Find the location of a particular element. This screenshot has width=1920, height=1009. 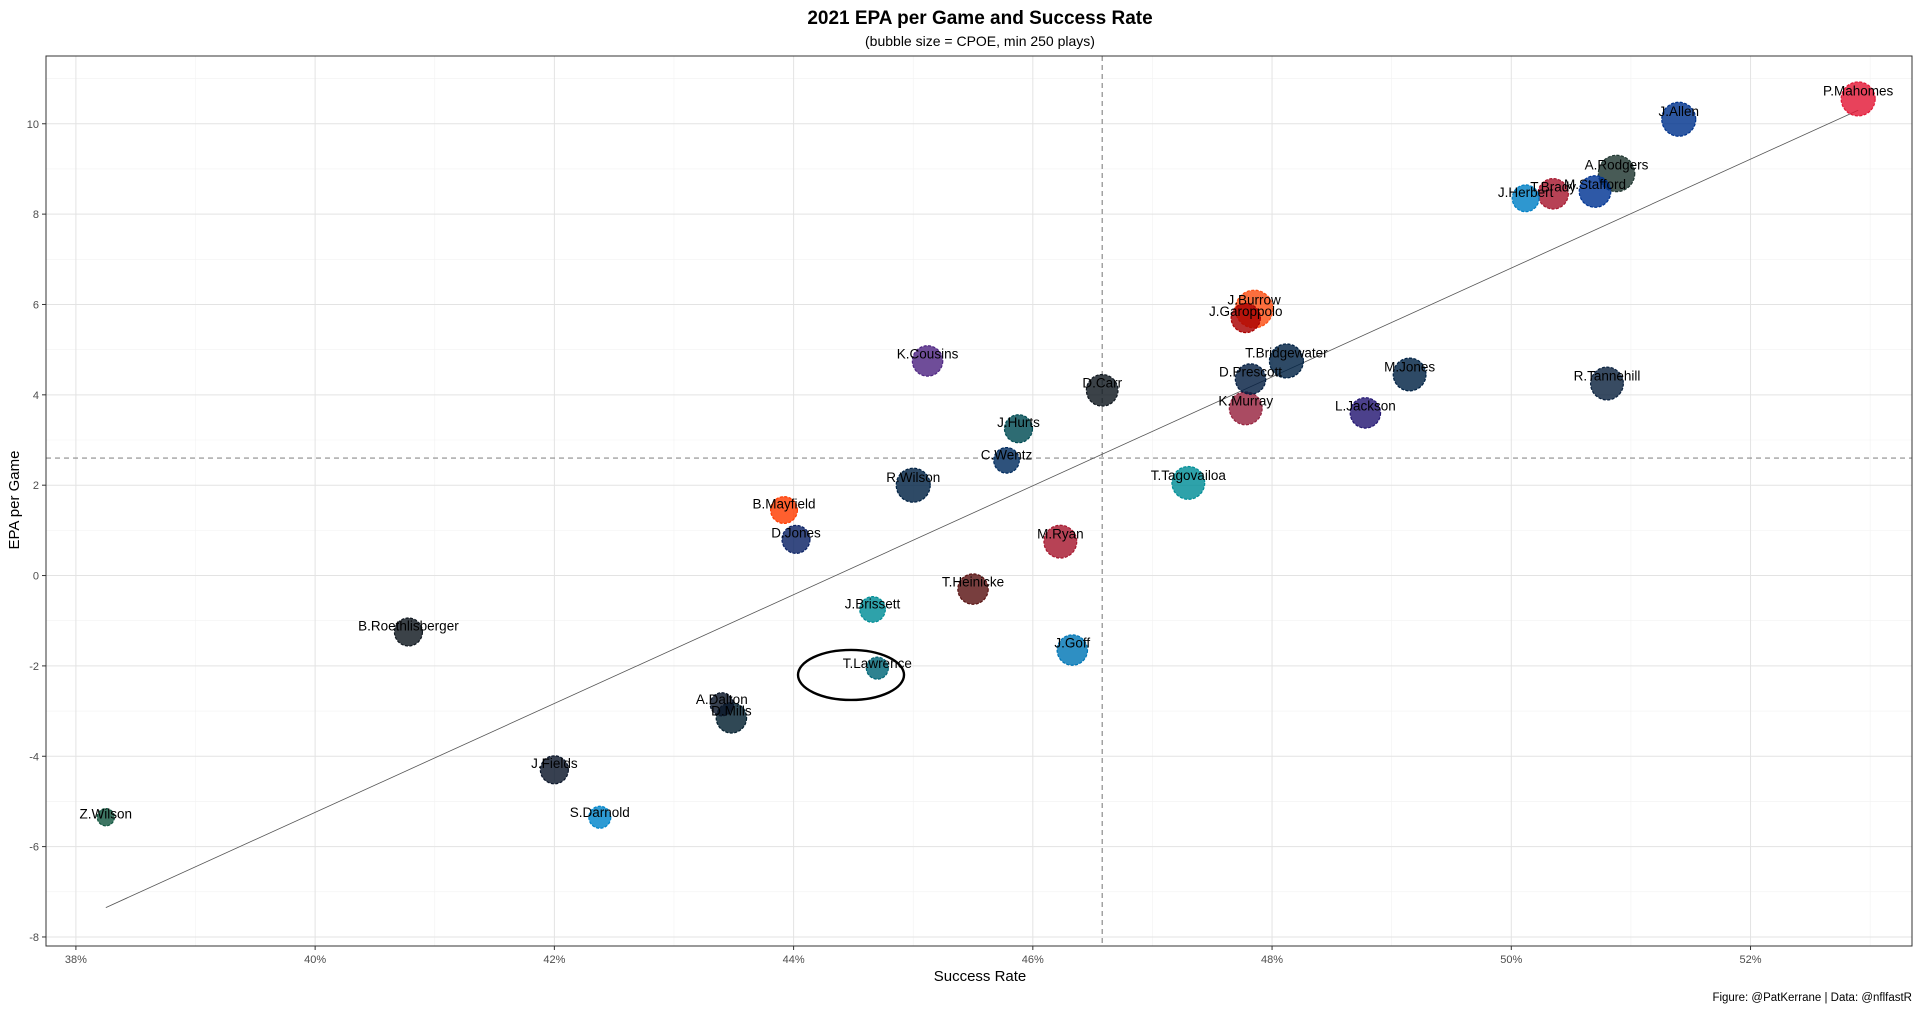

point-label: T.Brady is located at coordinates (1553, 186).